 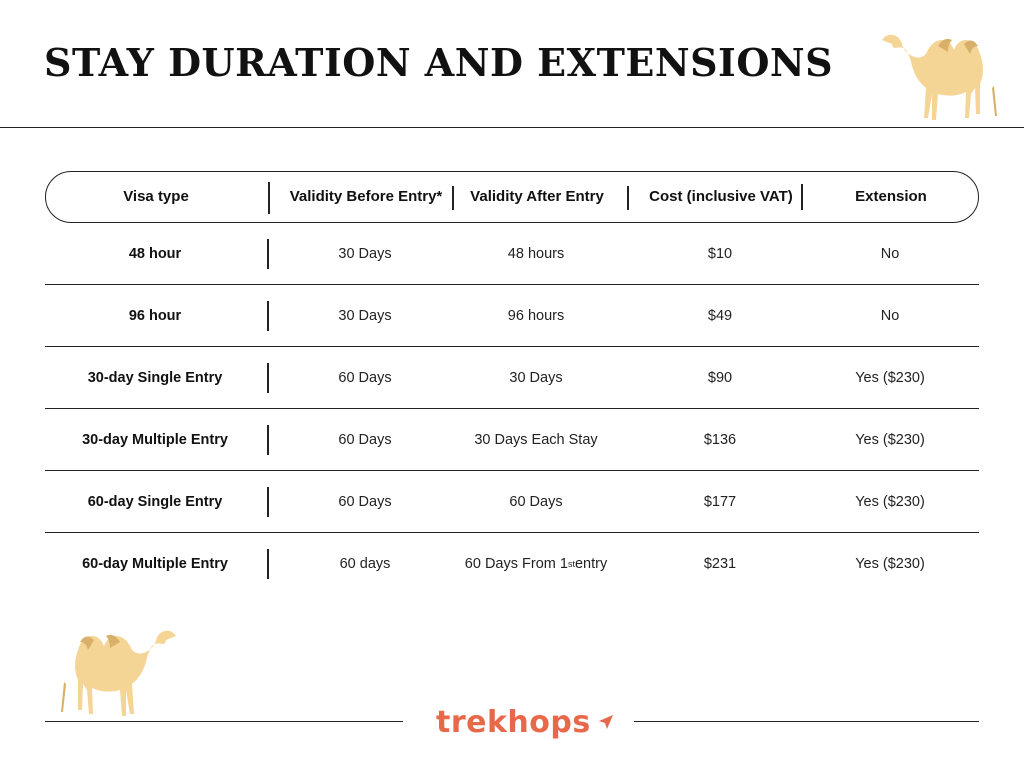 I want to click on cell-validity-before: 60 days, so click(x=365, y=564).